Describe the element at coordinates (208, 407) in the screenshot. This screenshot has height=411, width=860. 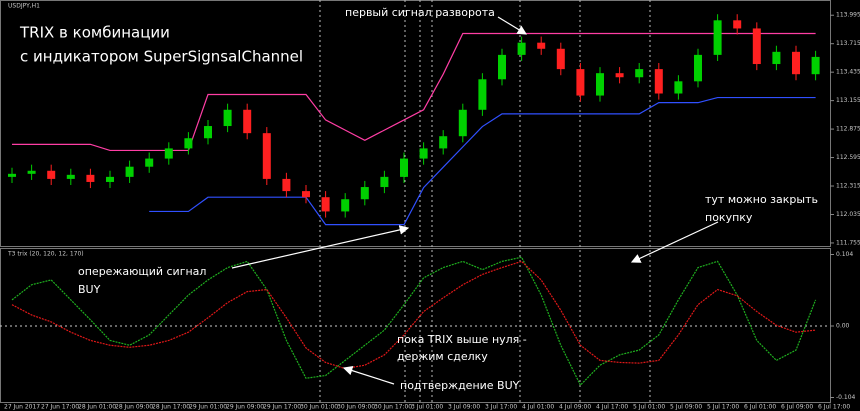
I see `x-tick-label: 29 Jun 01:00` at that location.